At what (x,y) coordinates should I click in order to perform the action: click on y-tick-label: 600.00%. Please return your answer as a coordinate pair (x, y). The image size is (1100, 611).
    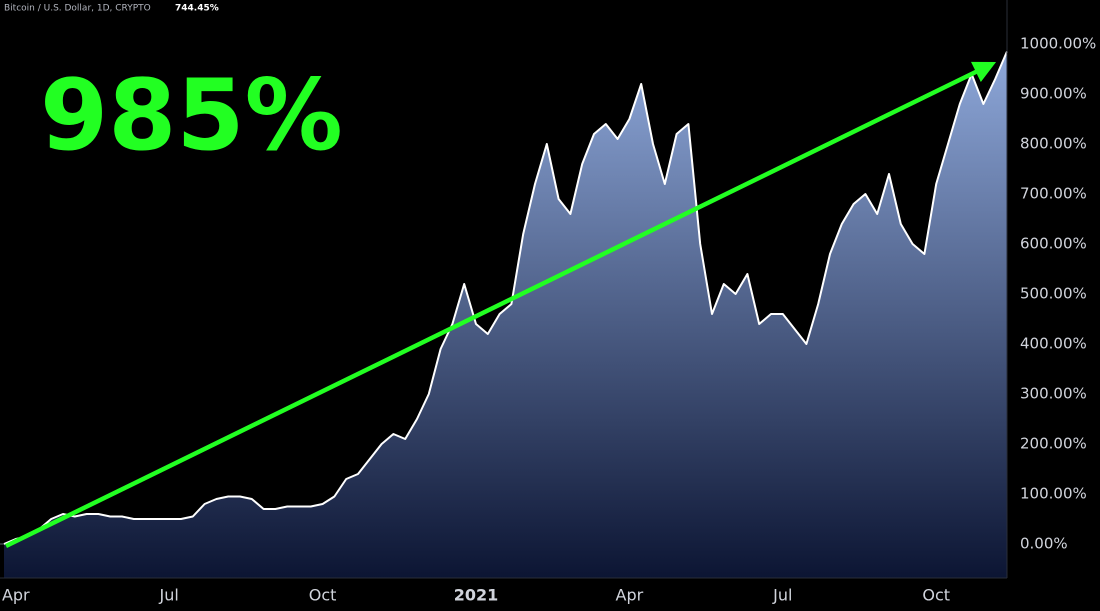
    Looking at the image, I should click on (1053, 244).